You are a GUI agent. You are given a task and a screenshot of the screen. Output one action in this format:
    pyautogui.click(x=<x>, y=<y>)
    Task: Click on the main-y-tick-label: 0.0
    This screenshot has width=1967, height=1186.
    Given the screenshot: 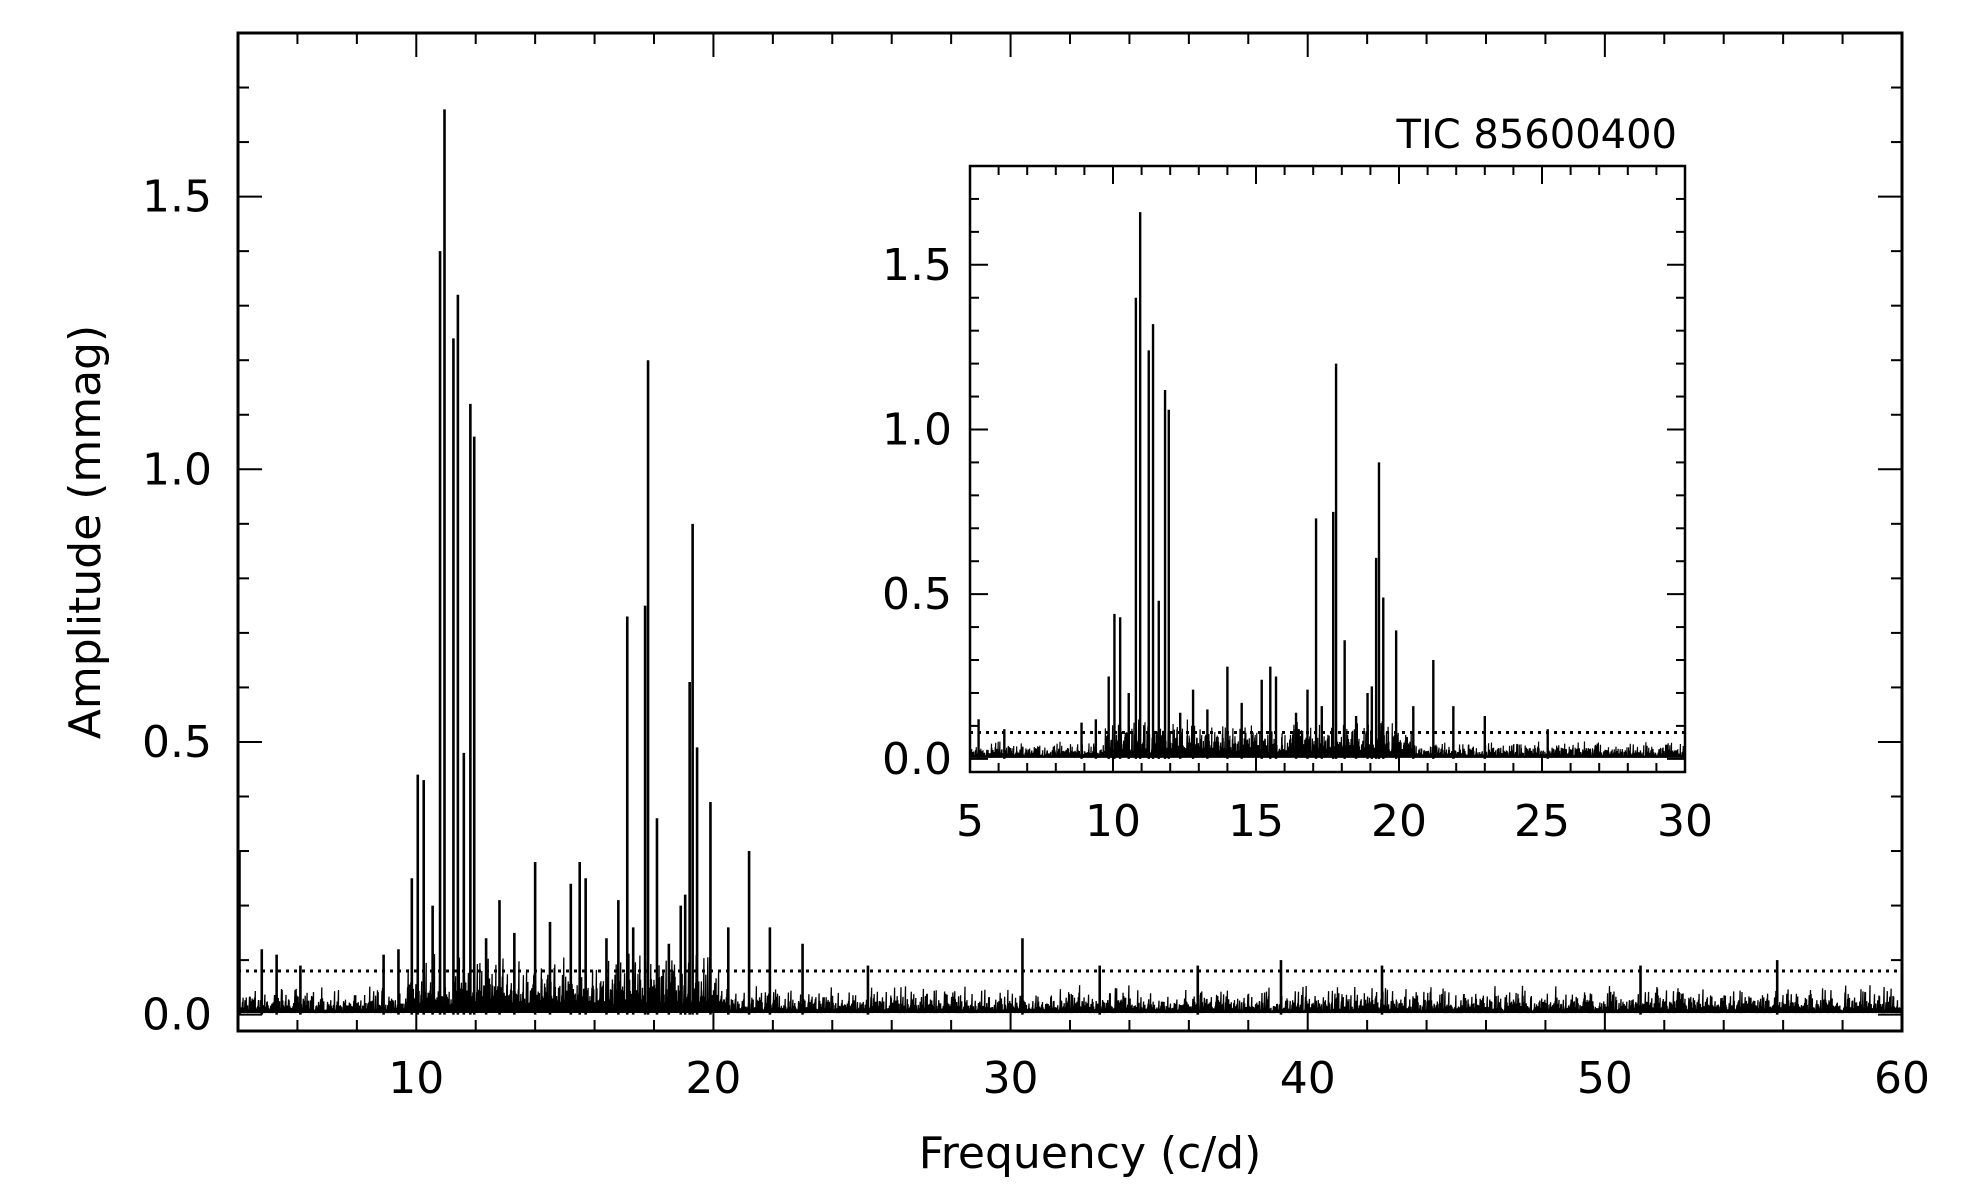 What is the action you would take?
    pyautogui.click(x=177, y=1015)
    